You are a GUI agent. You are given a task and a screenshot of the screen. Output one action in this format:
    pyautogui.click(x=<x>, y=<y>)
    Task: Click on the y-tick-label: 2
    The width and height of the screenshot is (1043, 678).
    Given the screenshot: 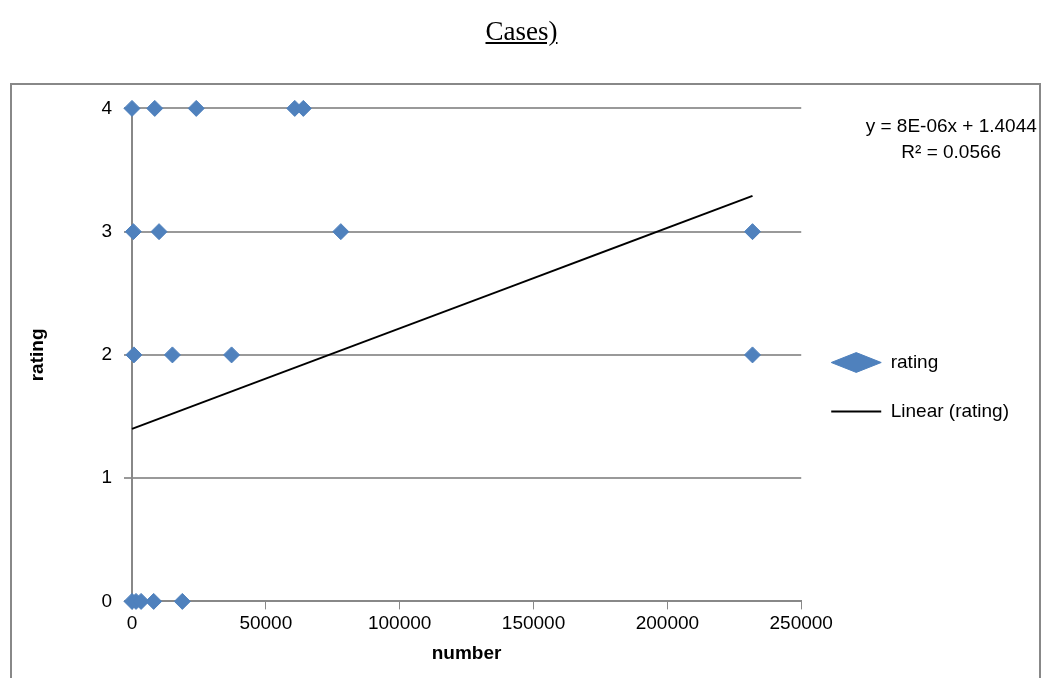 What is the action you would take?
    pyautogui.click(x=106, y=354)
    